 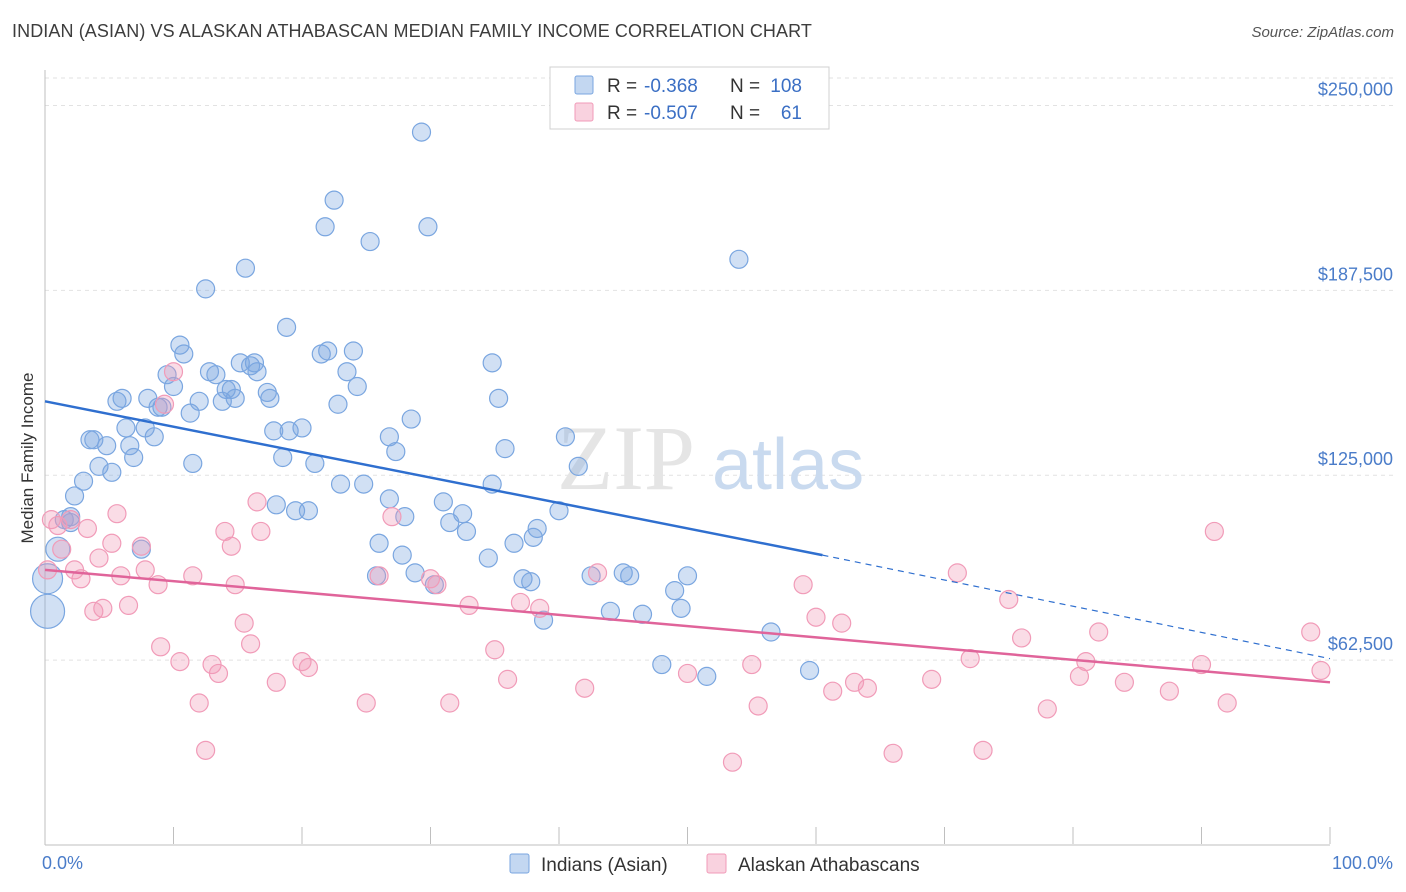 I want to click on legend-n-label-2: N =, so click(x=745, y=113).